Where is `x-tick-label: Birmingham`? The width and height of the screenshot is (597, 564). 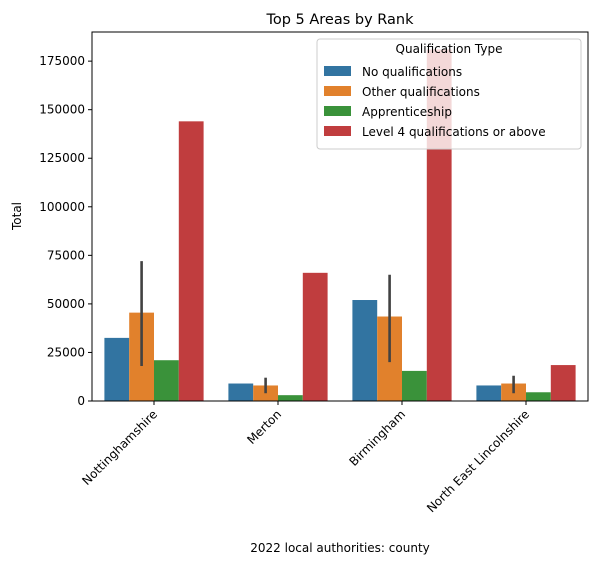 x-tick-label: Birmingham is located at coordinates (377, 438).